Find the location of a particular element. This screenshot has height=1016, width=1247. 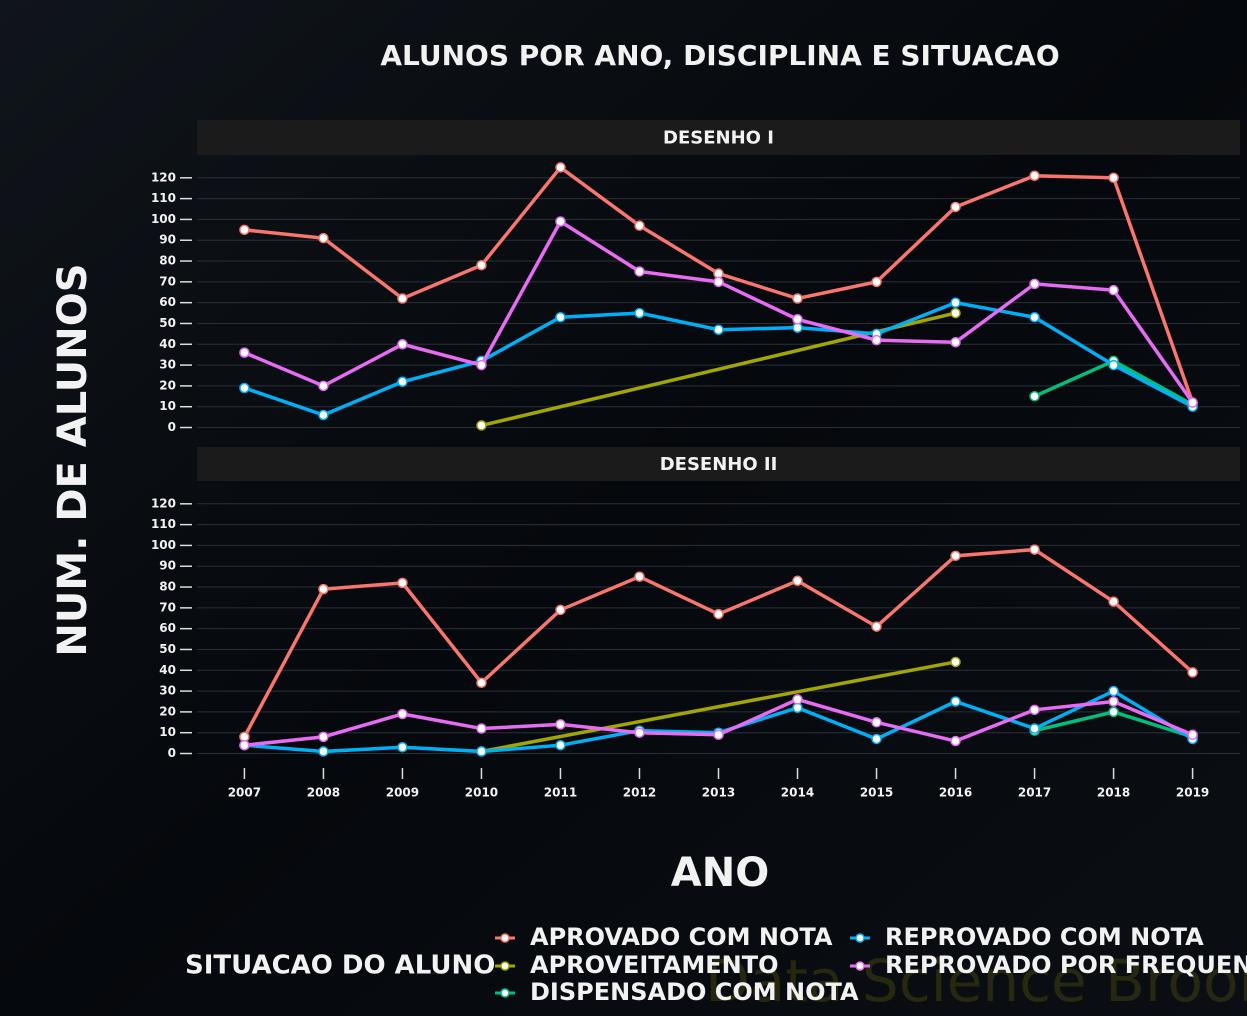

x-tick-label: 2011 is located at coordinates (560, 793).